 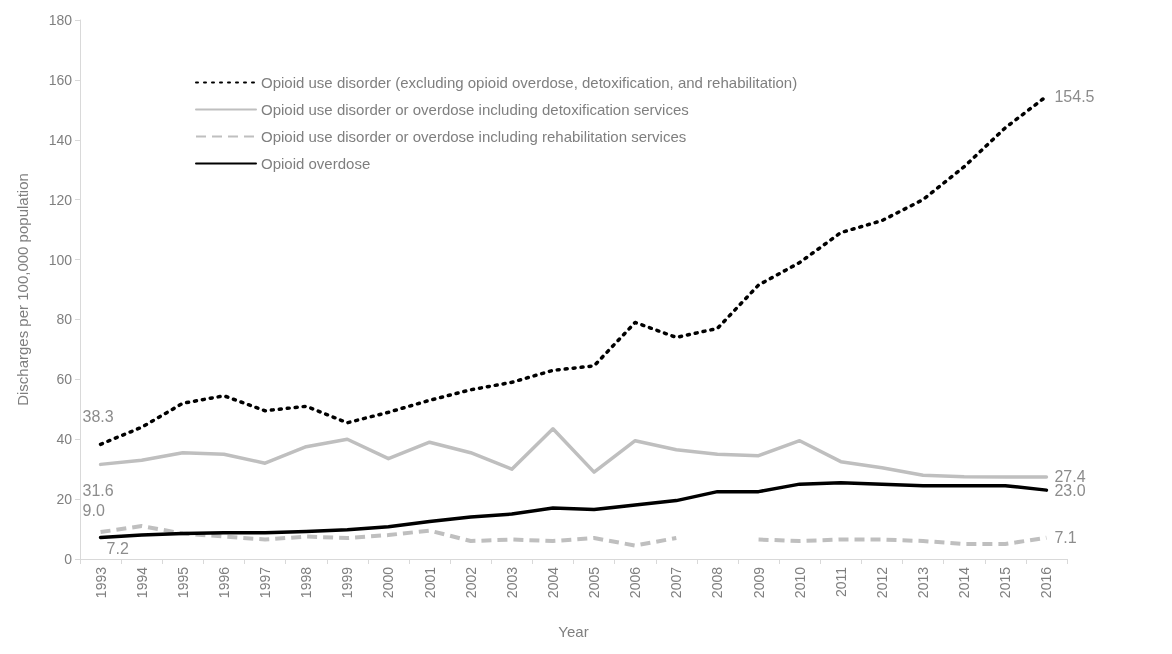 I want to click on line-series, so click(x=573, y=452).